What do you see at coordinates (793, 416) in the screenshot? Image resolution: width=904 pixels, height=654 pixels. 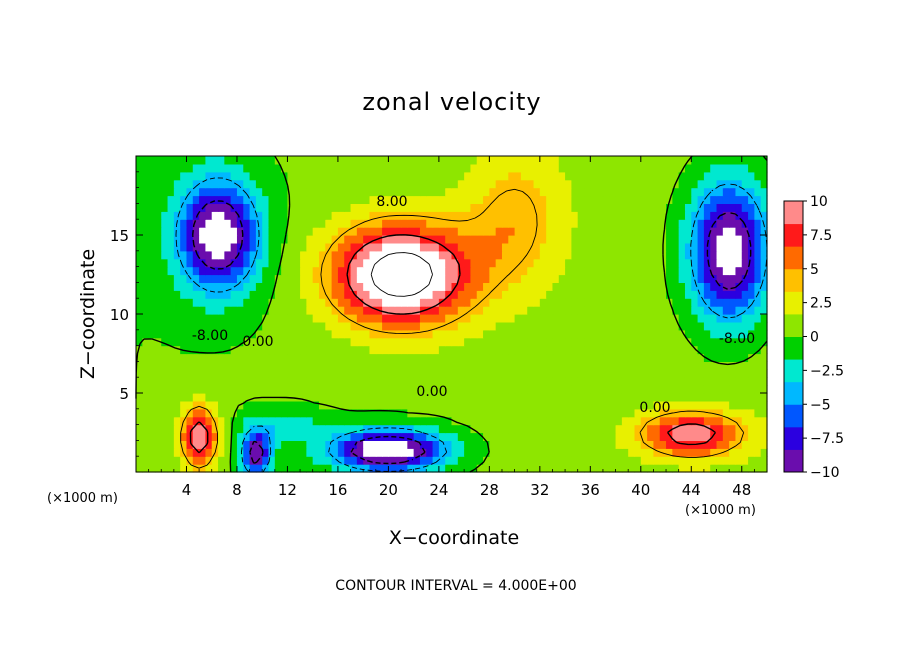 I see `colorbar-swatch` at bounding box center [793, 416].